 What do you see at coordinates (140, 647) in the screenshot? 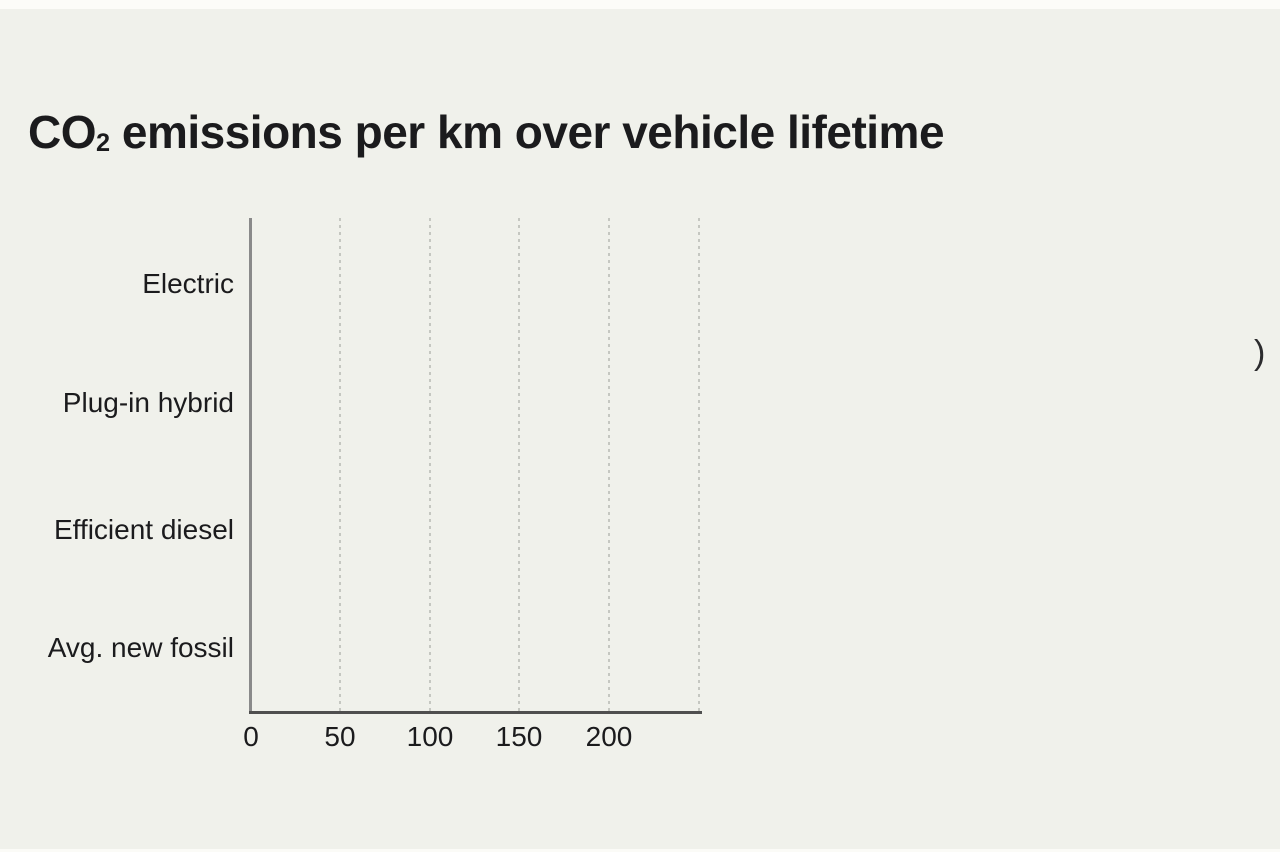
I see `category-label-avg-new-fossil: Avg. new fossil` at bounding box center [140, 647].